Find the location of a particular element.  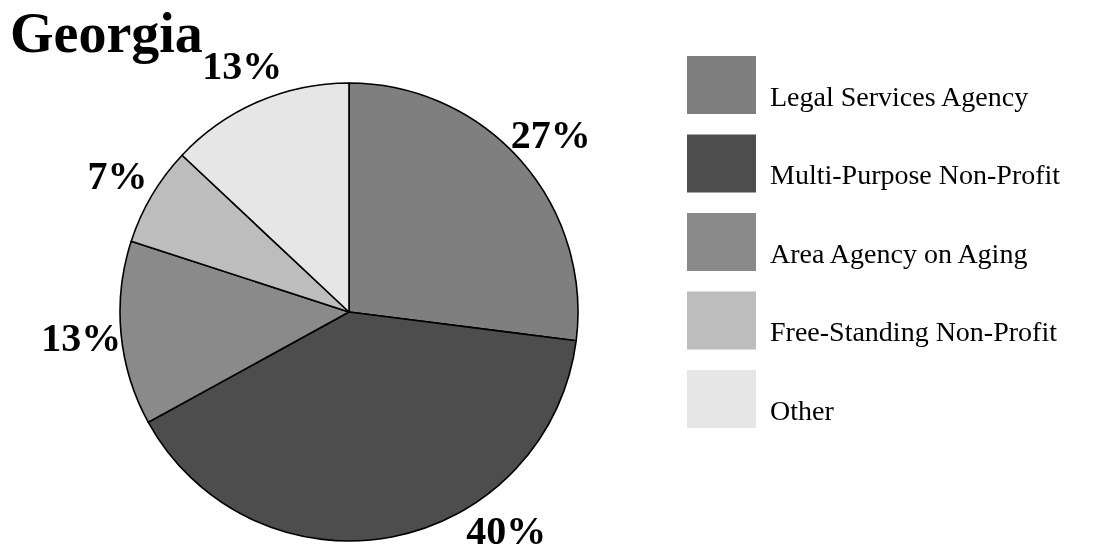

data-label: 27% is located at coordinates (550, 134).